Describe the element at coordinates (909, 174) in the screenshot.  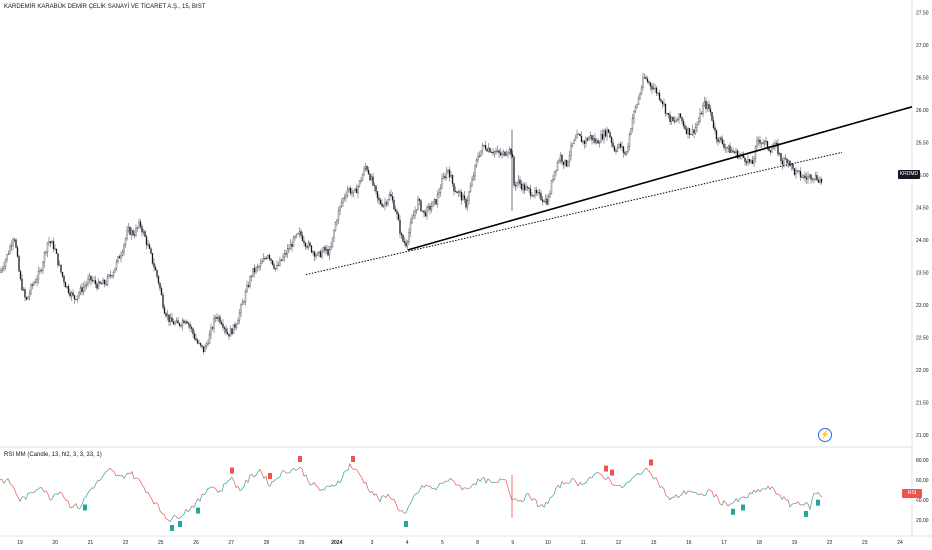
I see `price-tag-symbol: KRDMD` at that location.